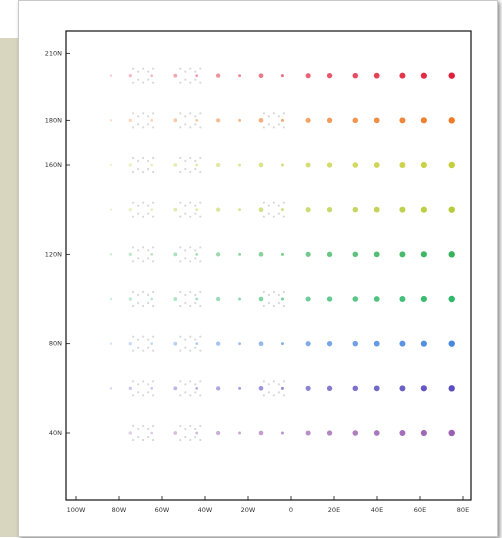 The height and width of the screenshot is (538, 502). I want to click on x-tick-label: 20W, so click(248, 510).